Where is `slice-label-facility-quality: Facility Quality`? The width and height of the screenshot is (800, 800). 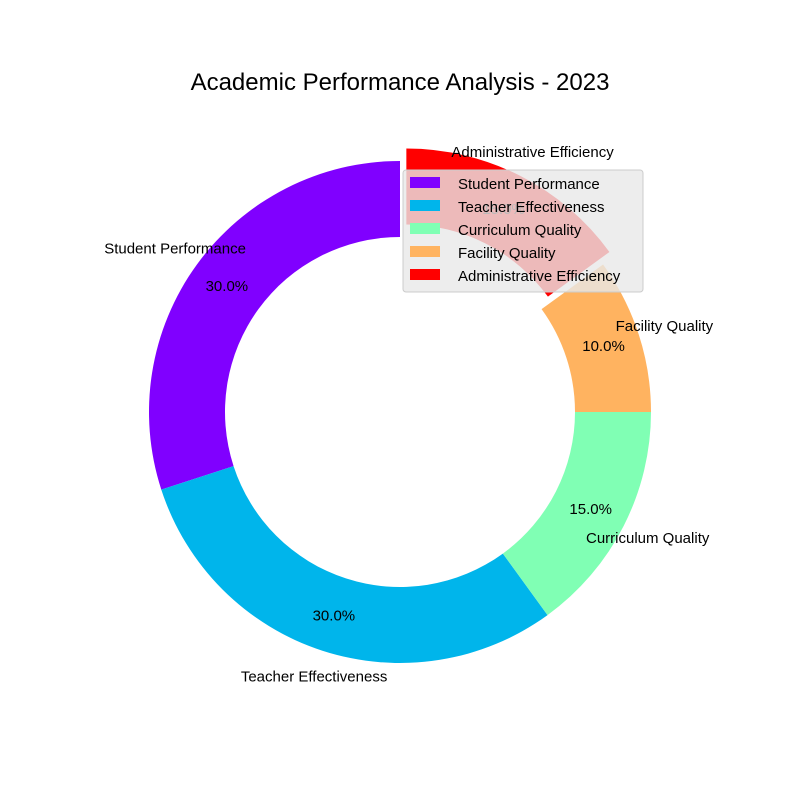
slice-label-facility-quality: Facility Quality is located at coordinates (665, 326).